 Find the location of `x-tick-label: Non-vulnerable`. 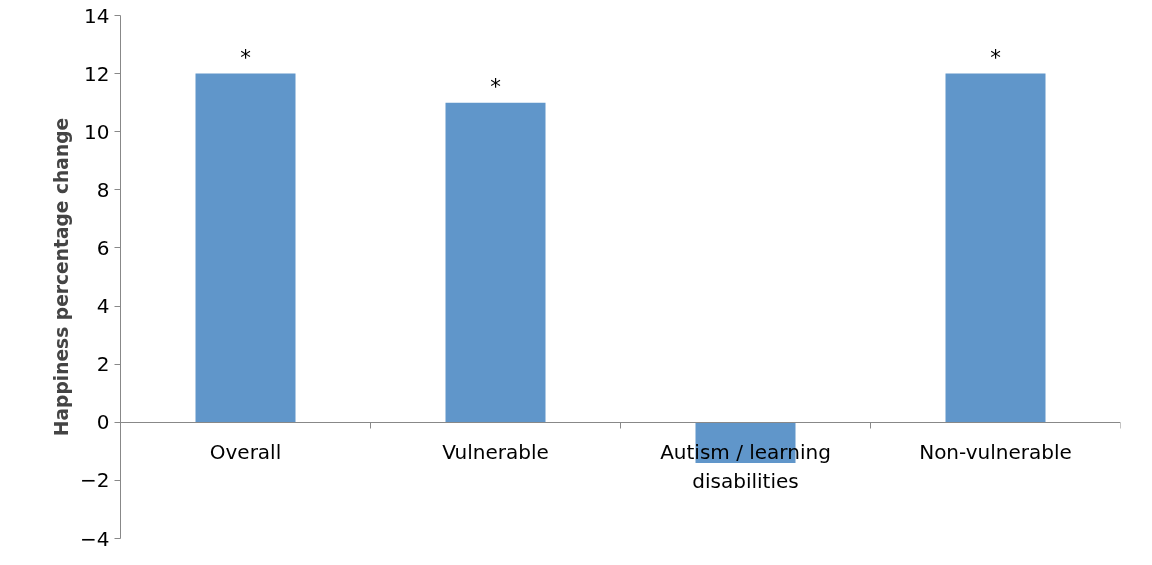

x-tick-label: Non-vulnerable is located at coordinates (995, 452).